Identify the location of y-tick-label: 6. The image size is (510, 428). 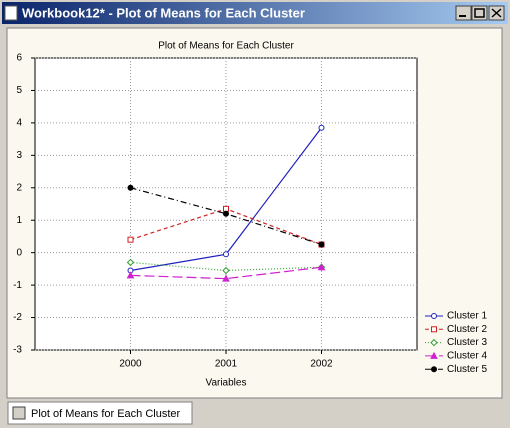
(19, 58).